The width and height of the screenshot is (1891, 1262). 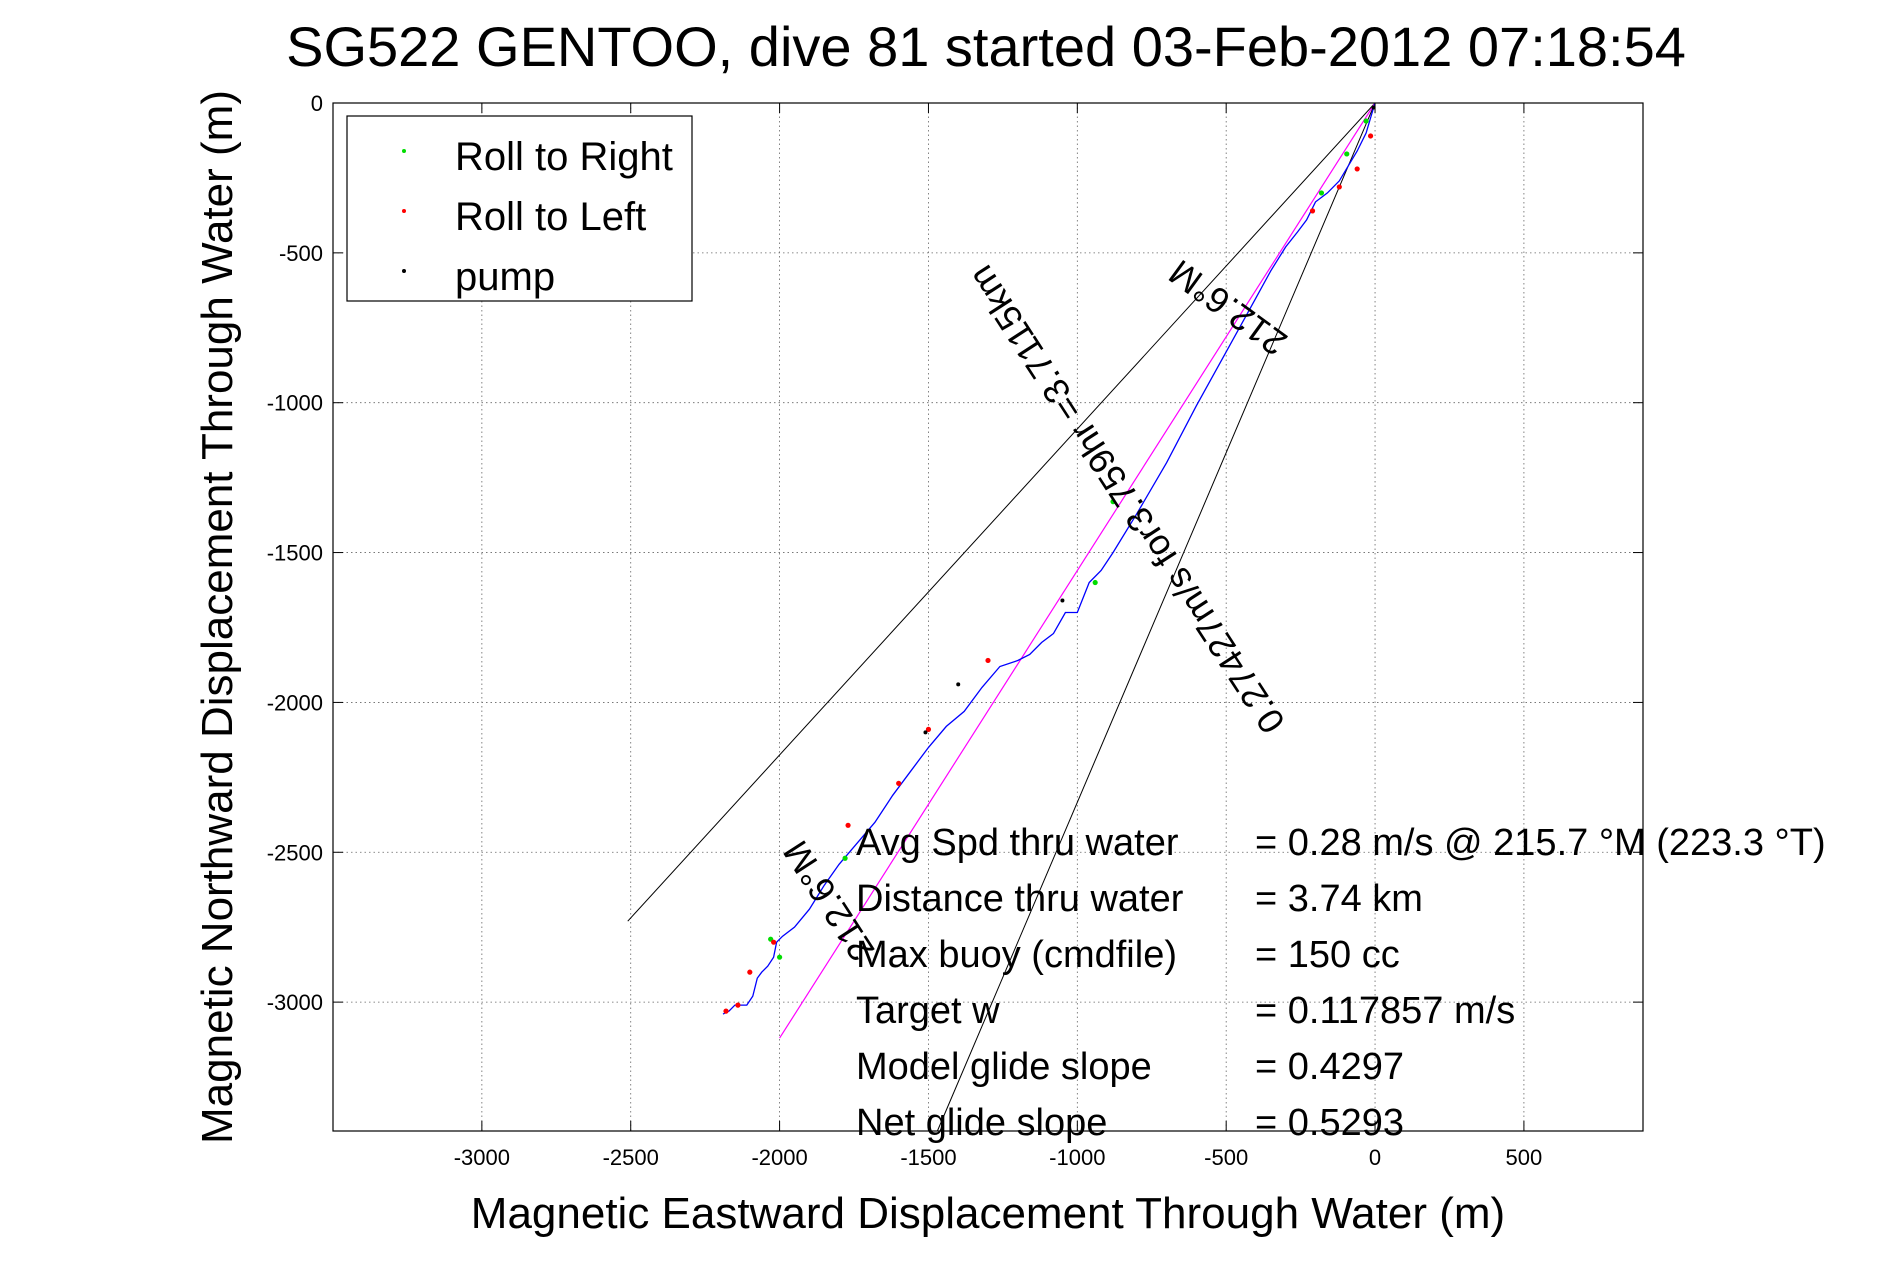 What do you see at coordinates (1375, 1157) in the screenshot?
I see `x-tick-label: 0` at bounding box center [1375, 1157].